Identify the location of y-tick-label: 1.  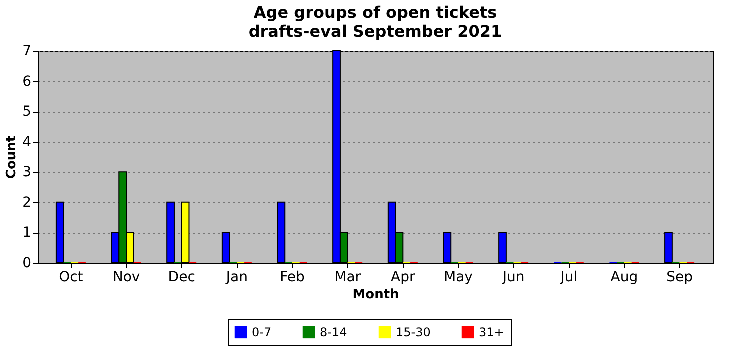
(27, 233).